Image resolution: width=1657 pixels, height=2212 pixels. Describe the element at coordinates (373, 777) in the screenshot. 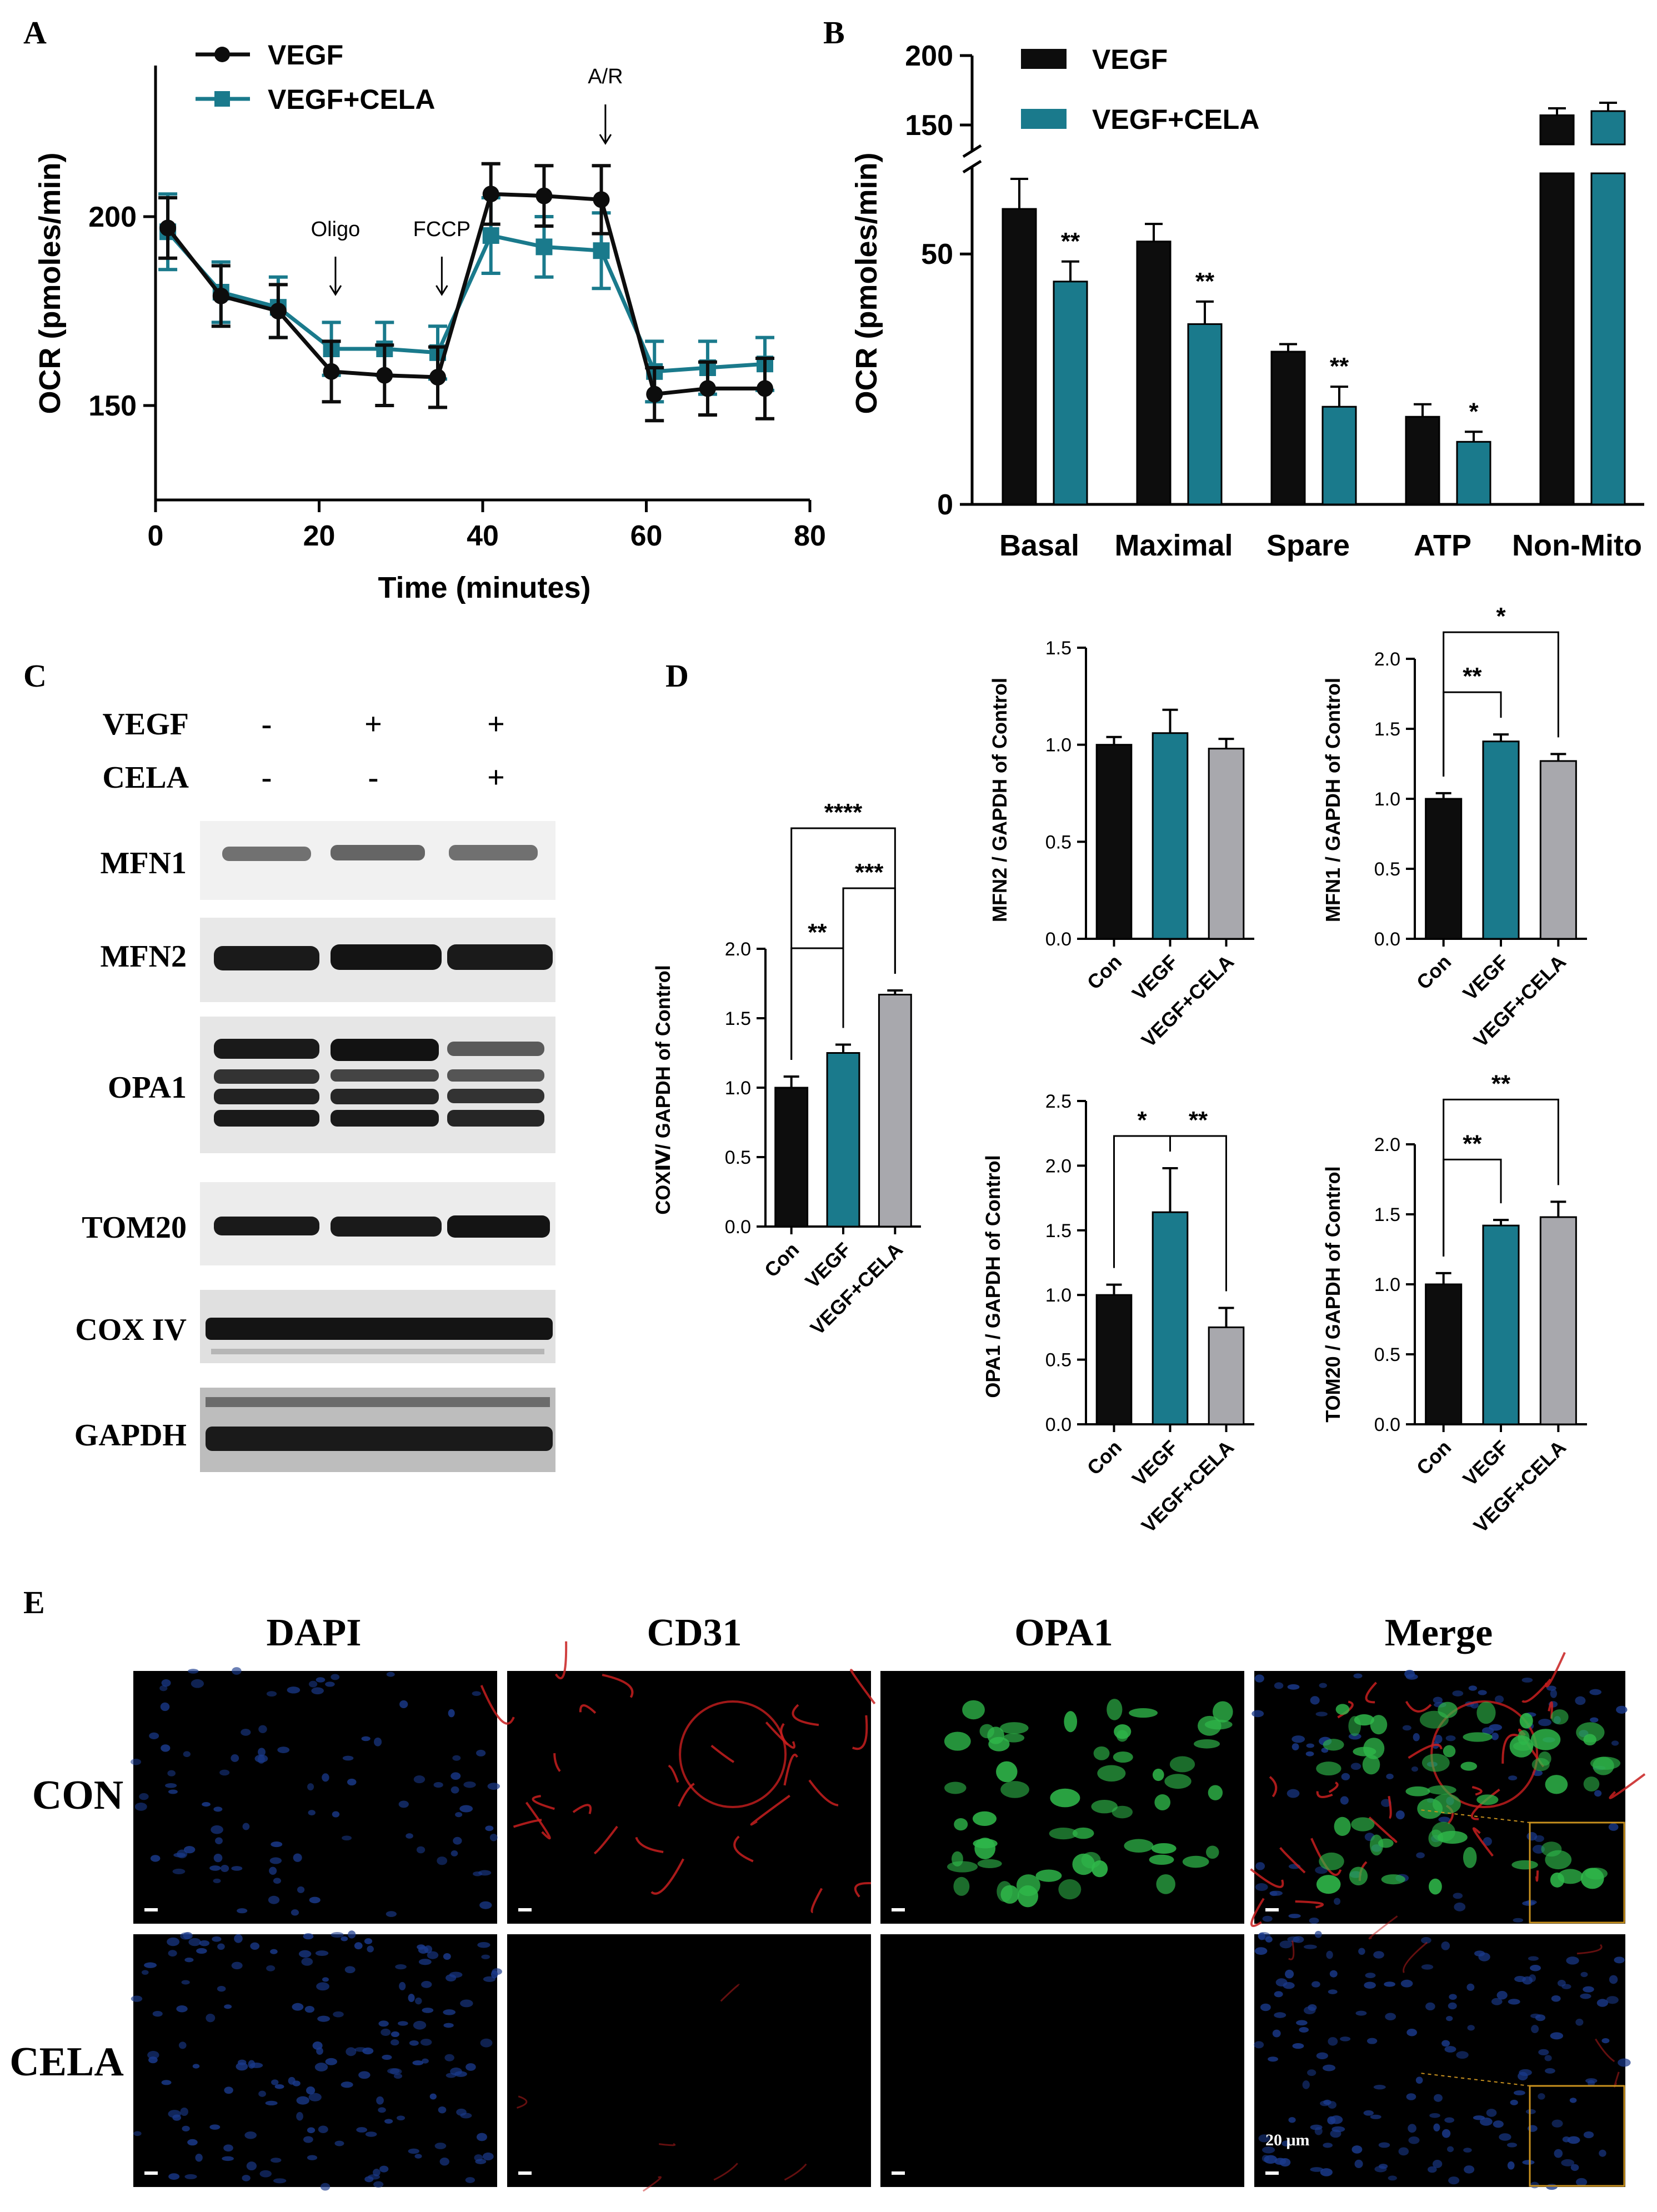

I see `treatment-mark: -` at that location.